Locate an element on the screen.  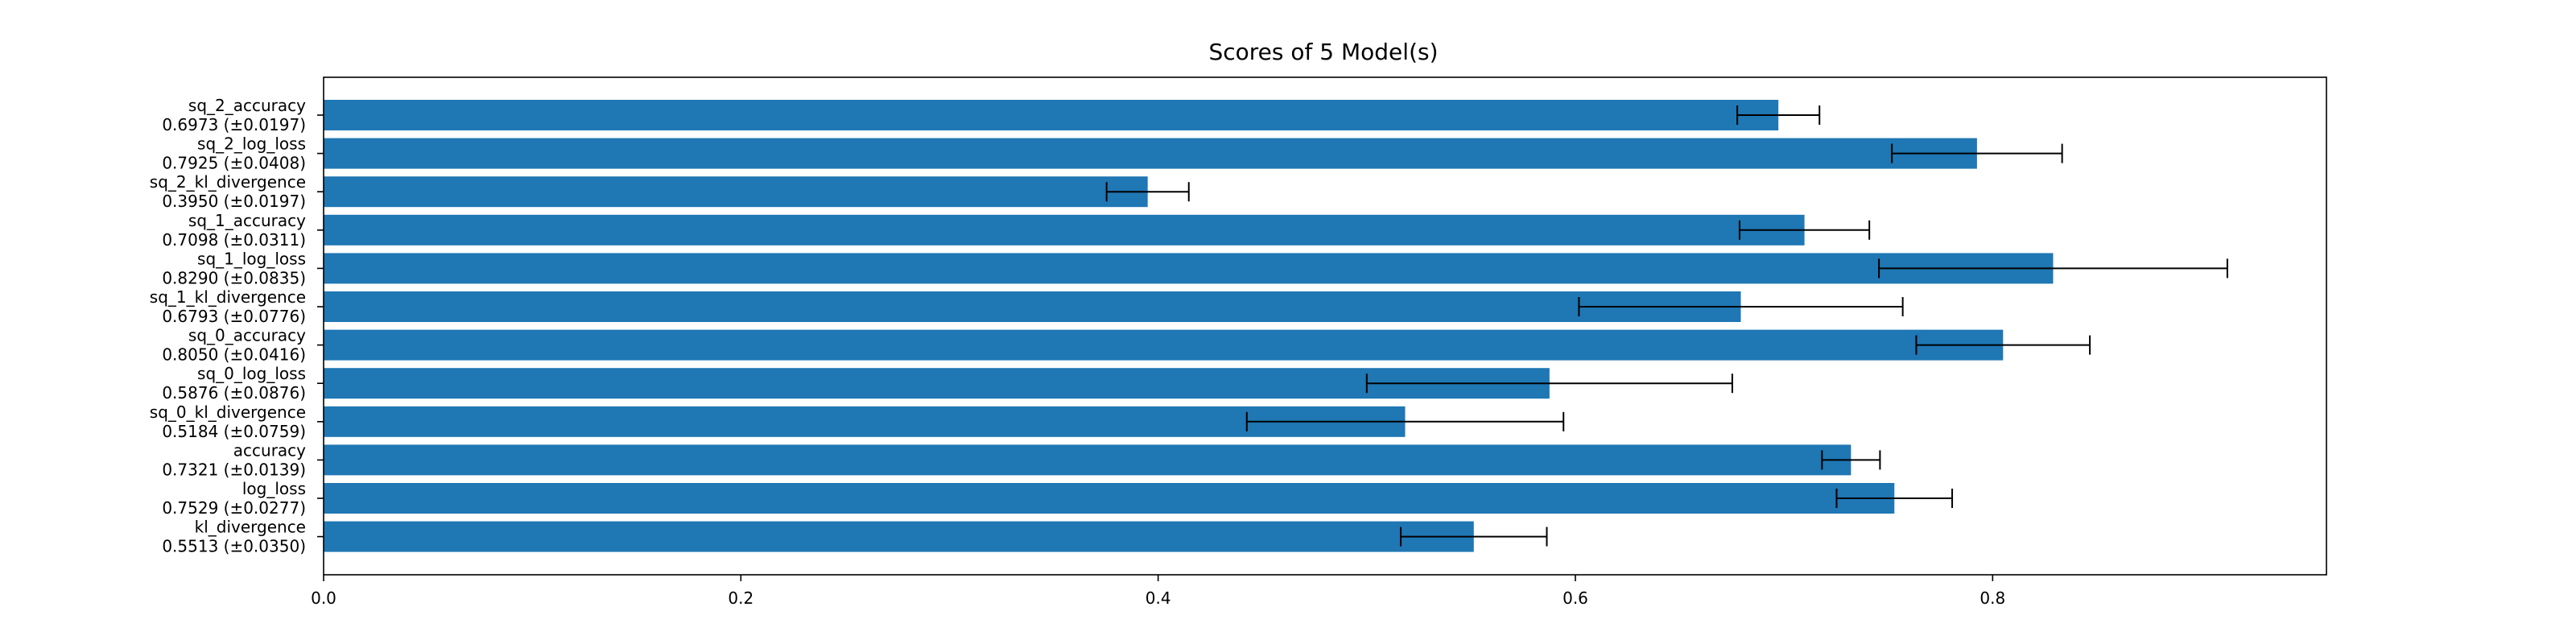
category-label: sq_1_log_loss is located at coordinates (252, 258).